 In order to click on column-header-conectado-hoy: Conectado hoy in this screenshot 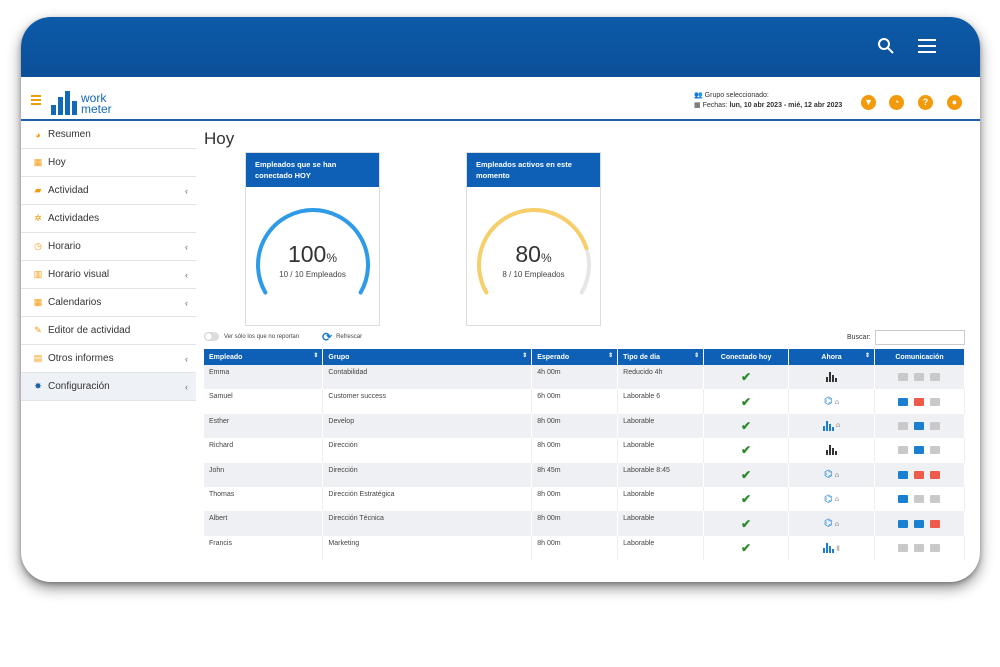, I will do `click(746, 357)`.